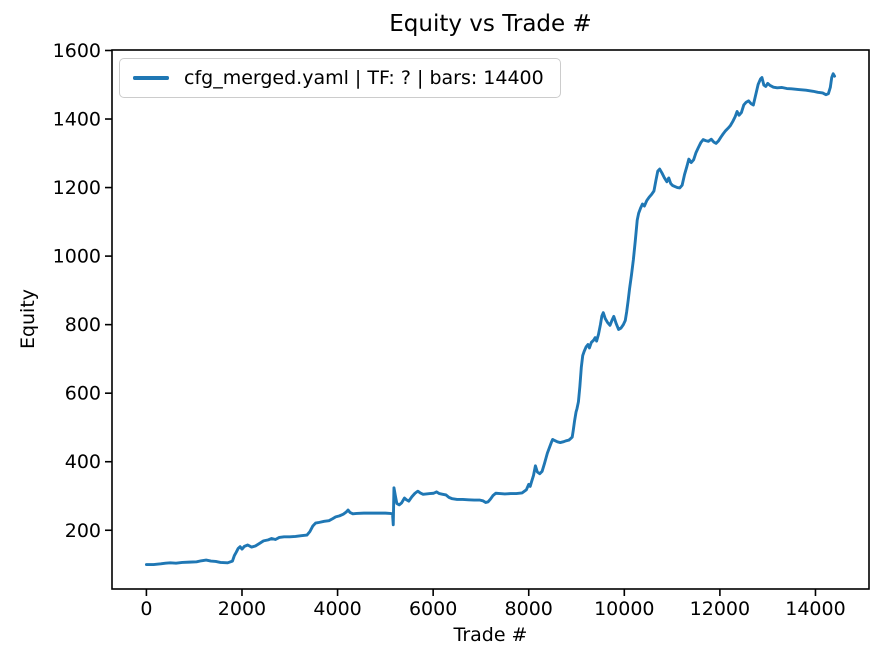 The height and width of the screenshot is (672, 896). What do you see at coordinates (77, 188) in the screenshot?
I see `y-tick-label: 1200` at bounding box center [77, 188].